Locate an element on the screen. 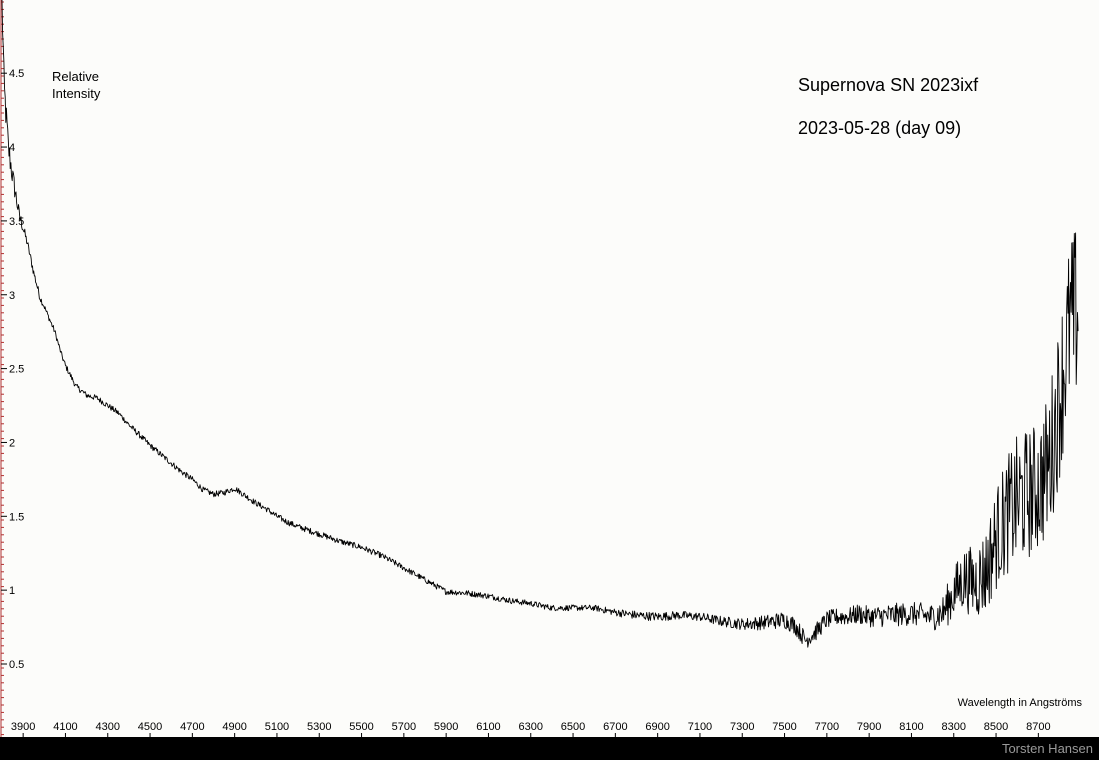 This screenshot has height=760, width=1099. chart-title: Supernova SN 2023ixf is located at coordinates (888, 85).